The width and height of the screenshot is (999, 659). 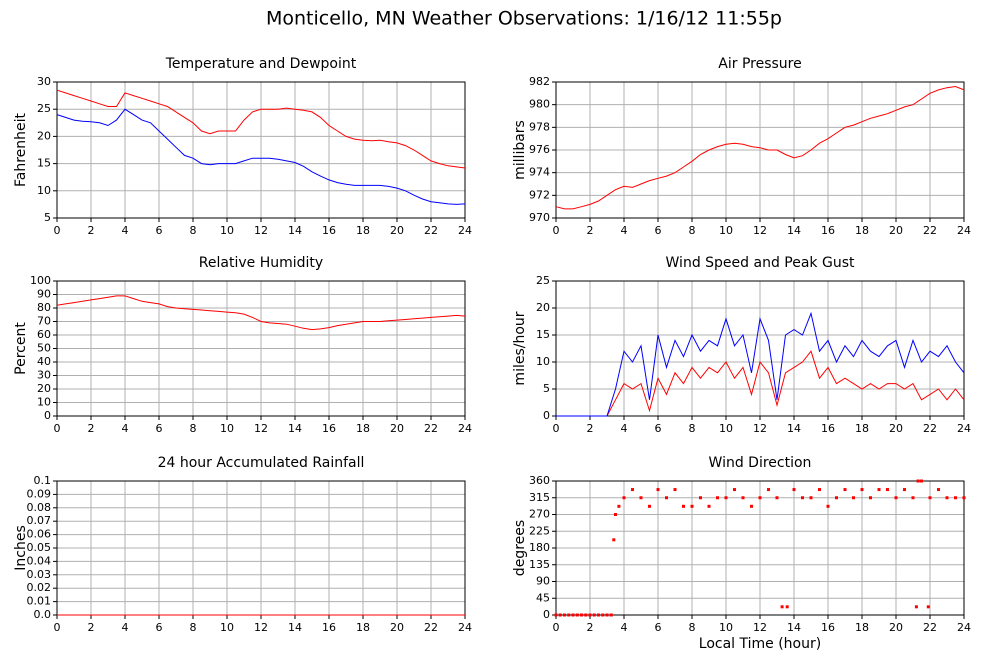 I want to click on x-axis-label: Local Time (hour), so click(x=760, y=644).